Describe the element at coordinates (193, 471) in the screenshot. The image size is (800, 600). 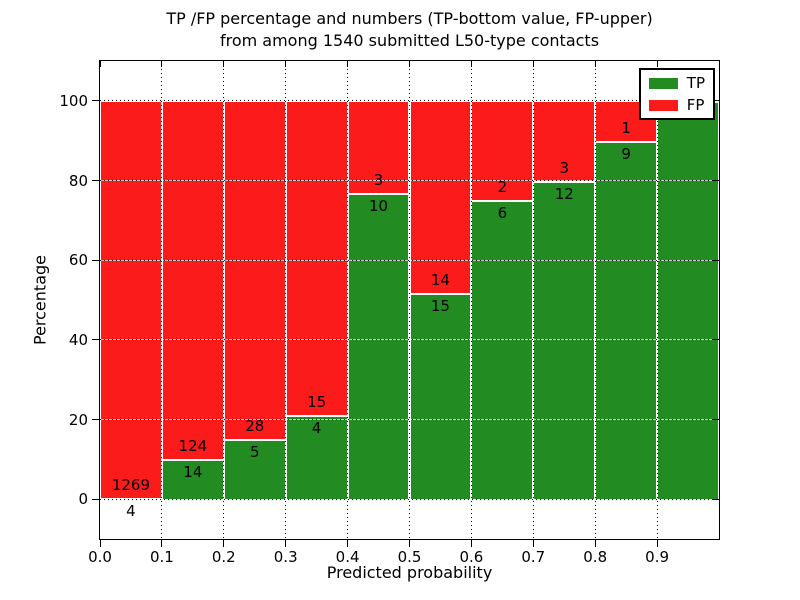
I see `bar-label-tp: 14` at that location.